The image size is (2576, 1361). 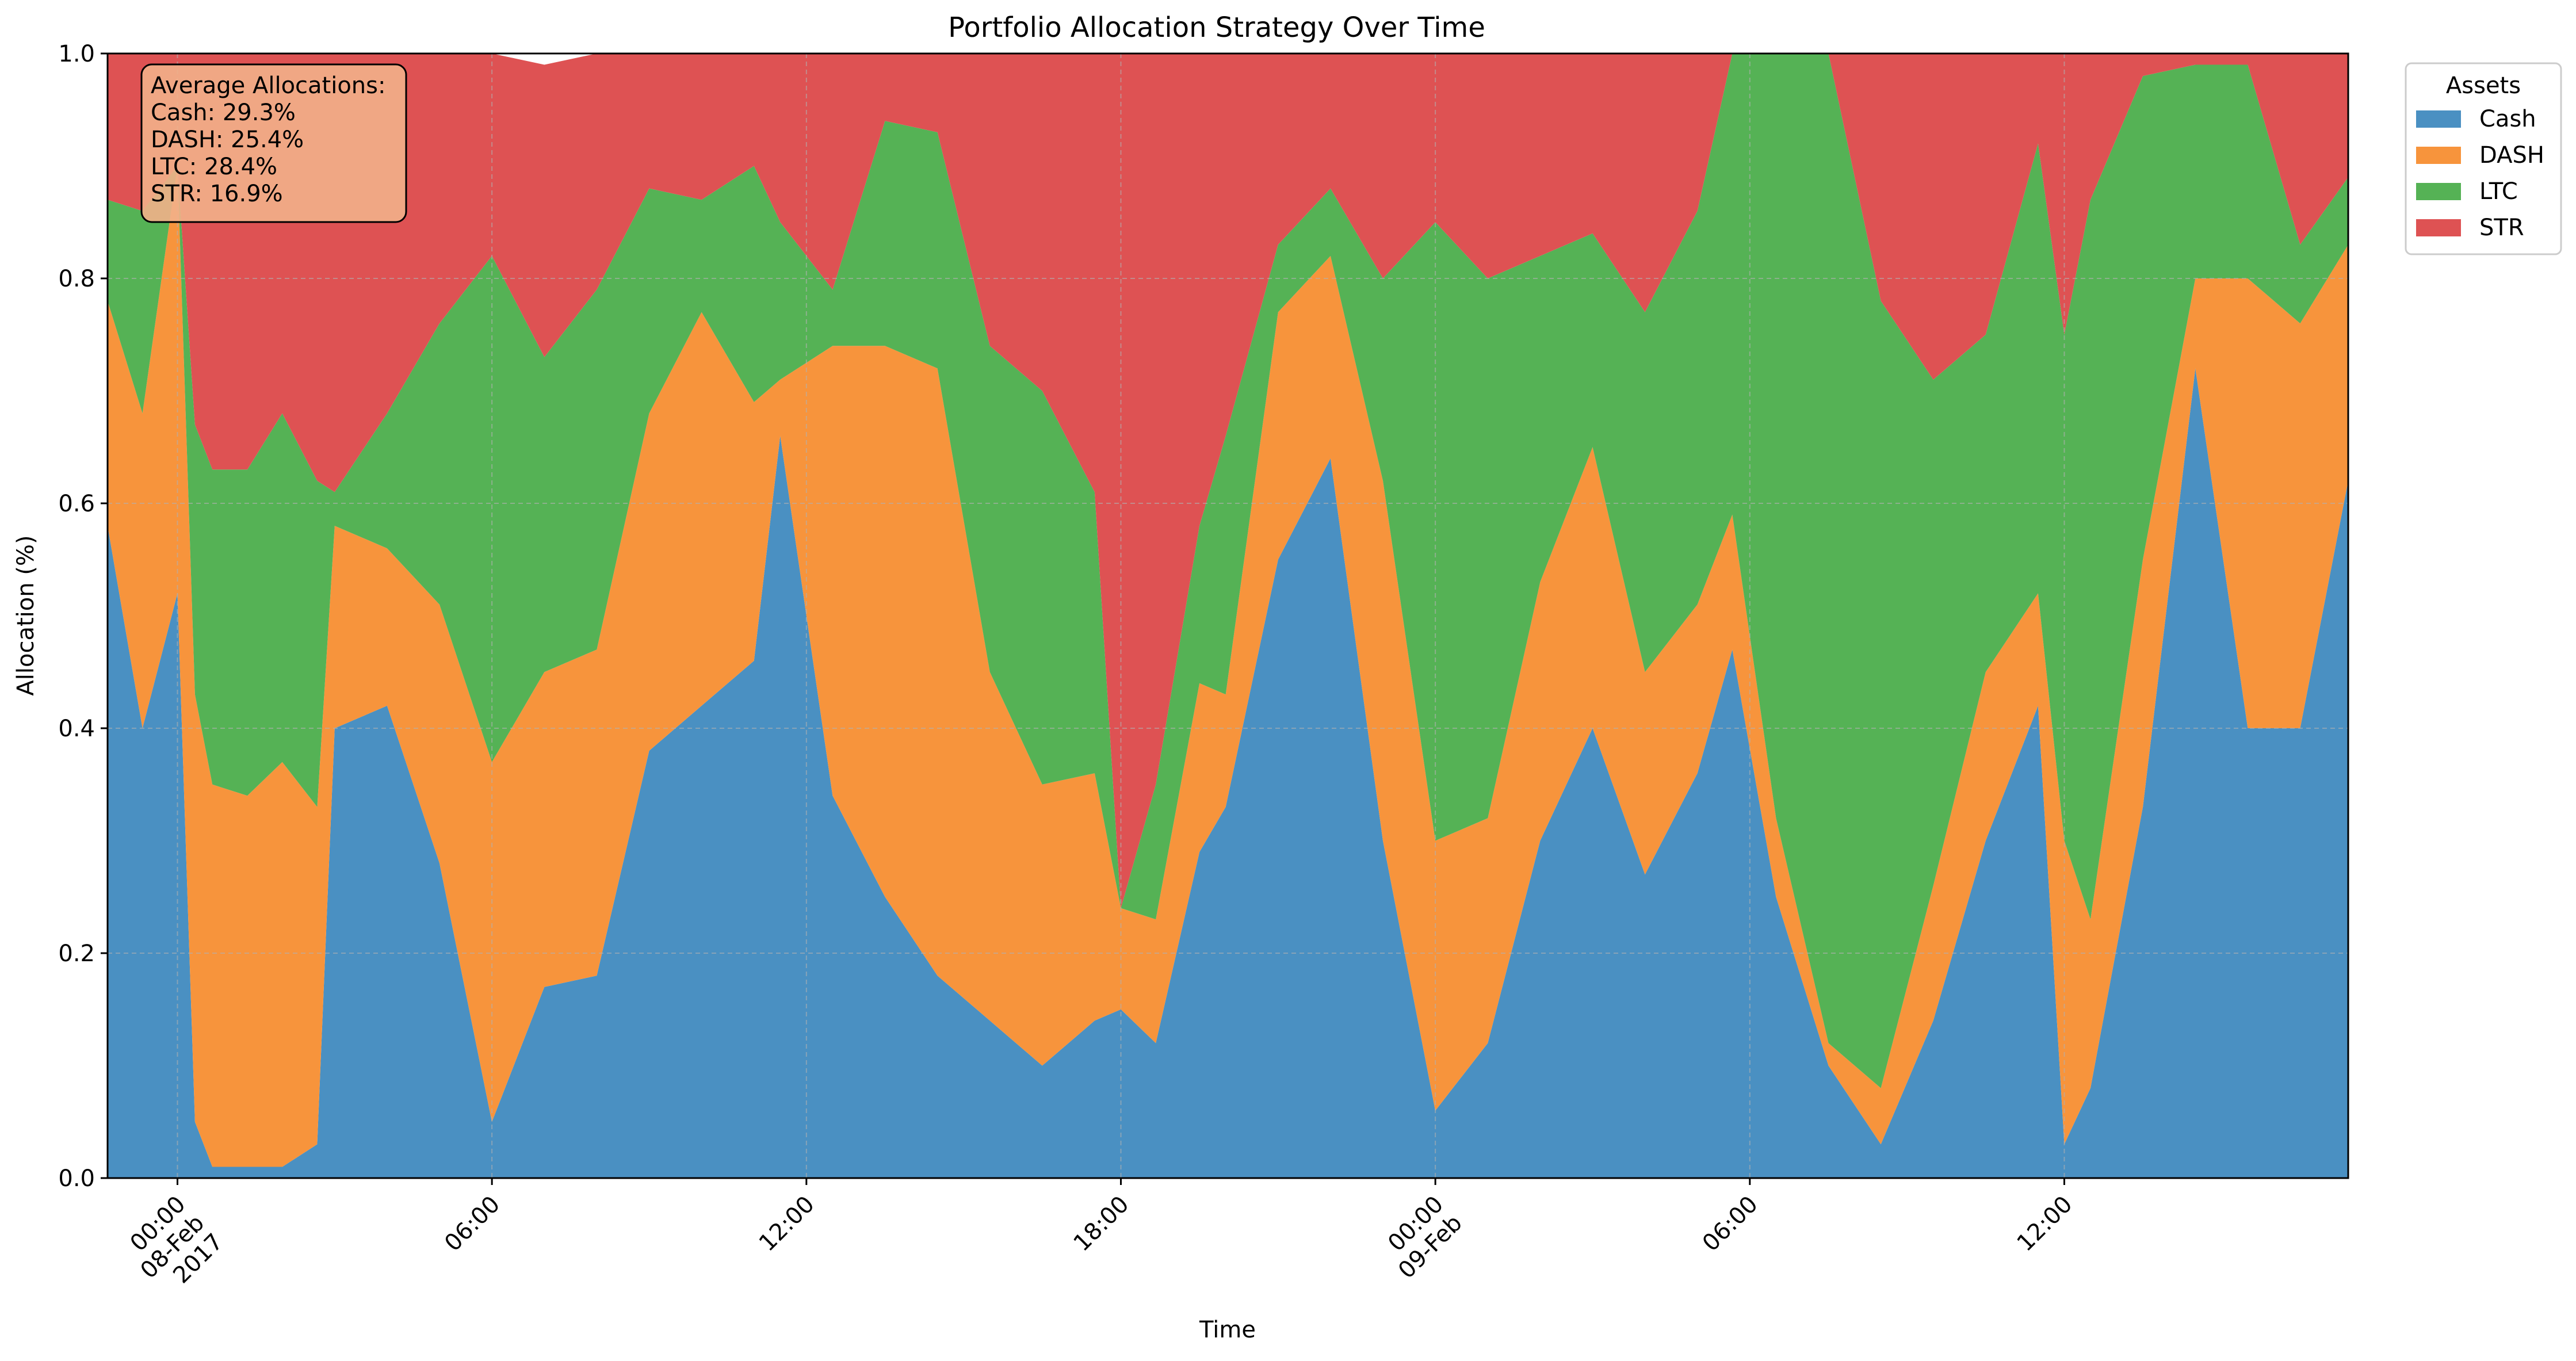 I want to click on chart-title: Portfolio Allocation Strategy Over Time, so click(x=1216, y=28).